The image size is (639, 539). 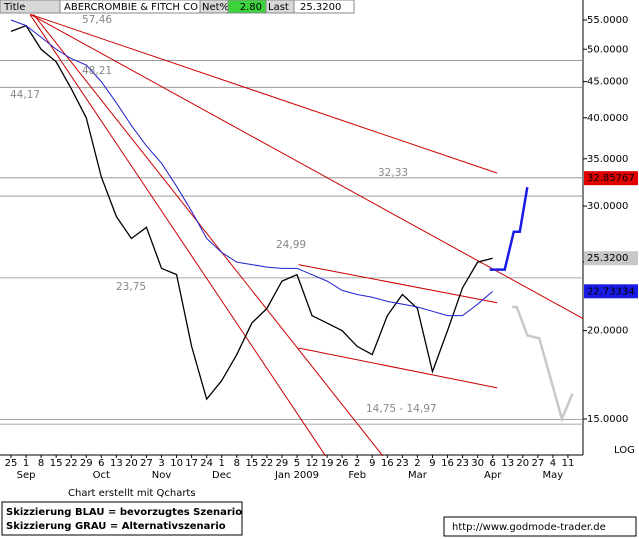 What do you see at coordinates (124, 512) in the screenshot?
I see `legend-blue: Skizzierung BLAU = bevorzugtes Szenario` at bounding box center [124, 512].